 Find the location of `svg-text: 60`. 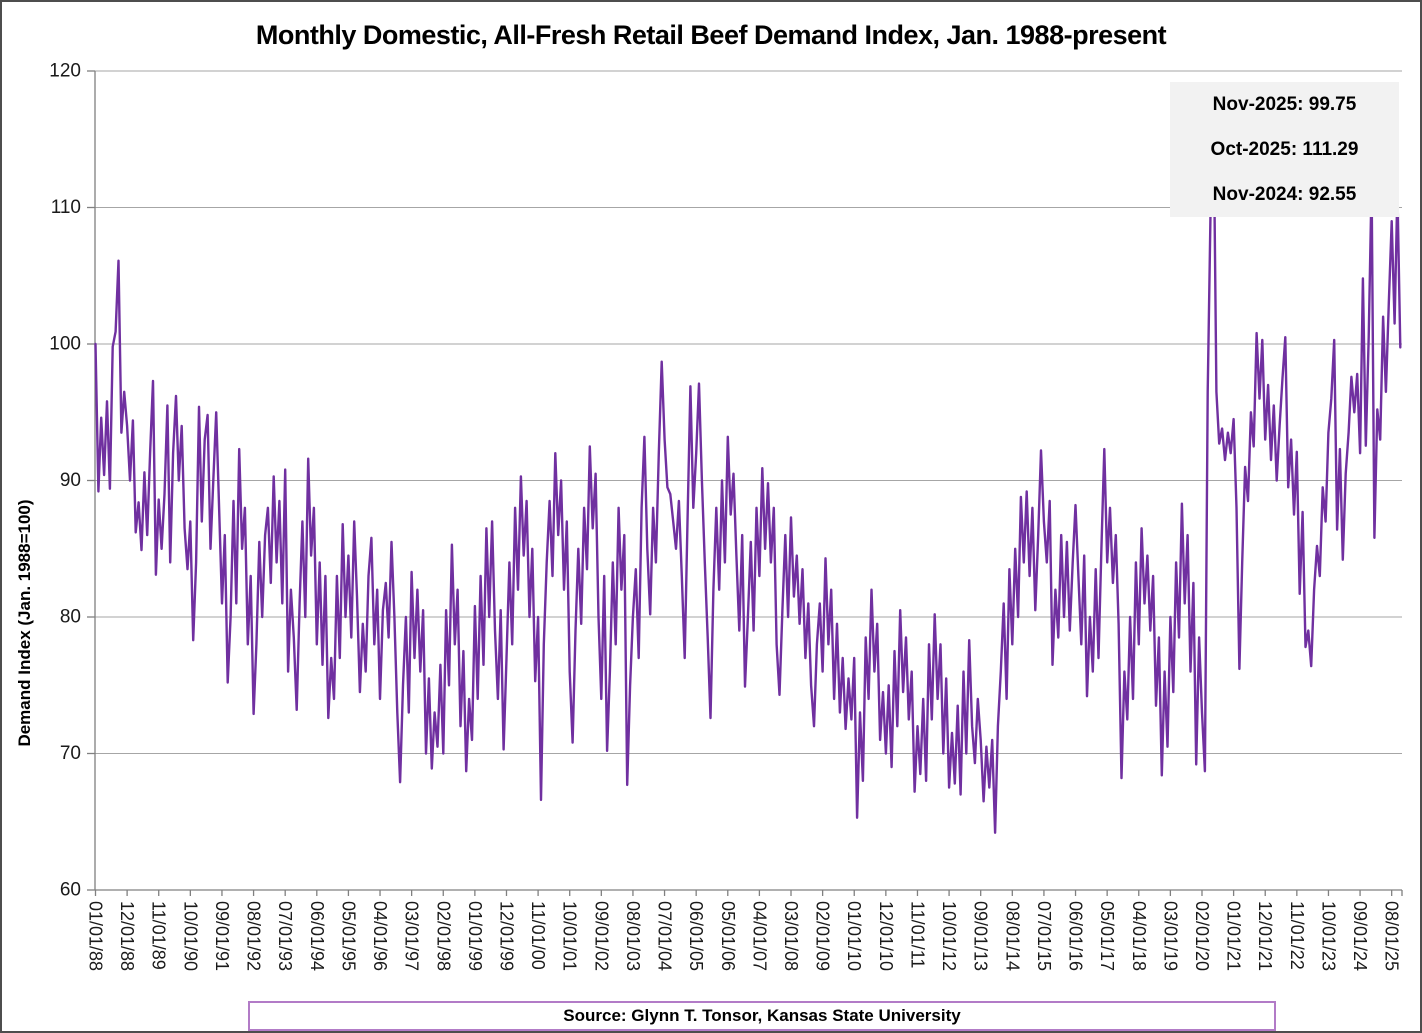

svg-text: 60 is located at coordinates (70, 890).